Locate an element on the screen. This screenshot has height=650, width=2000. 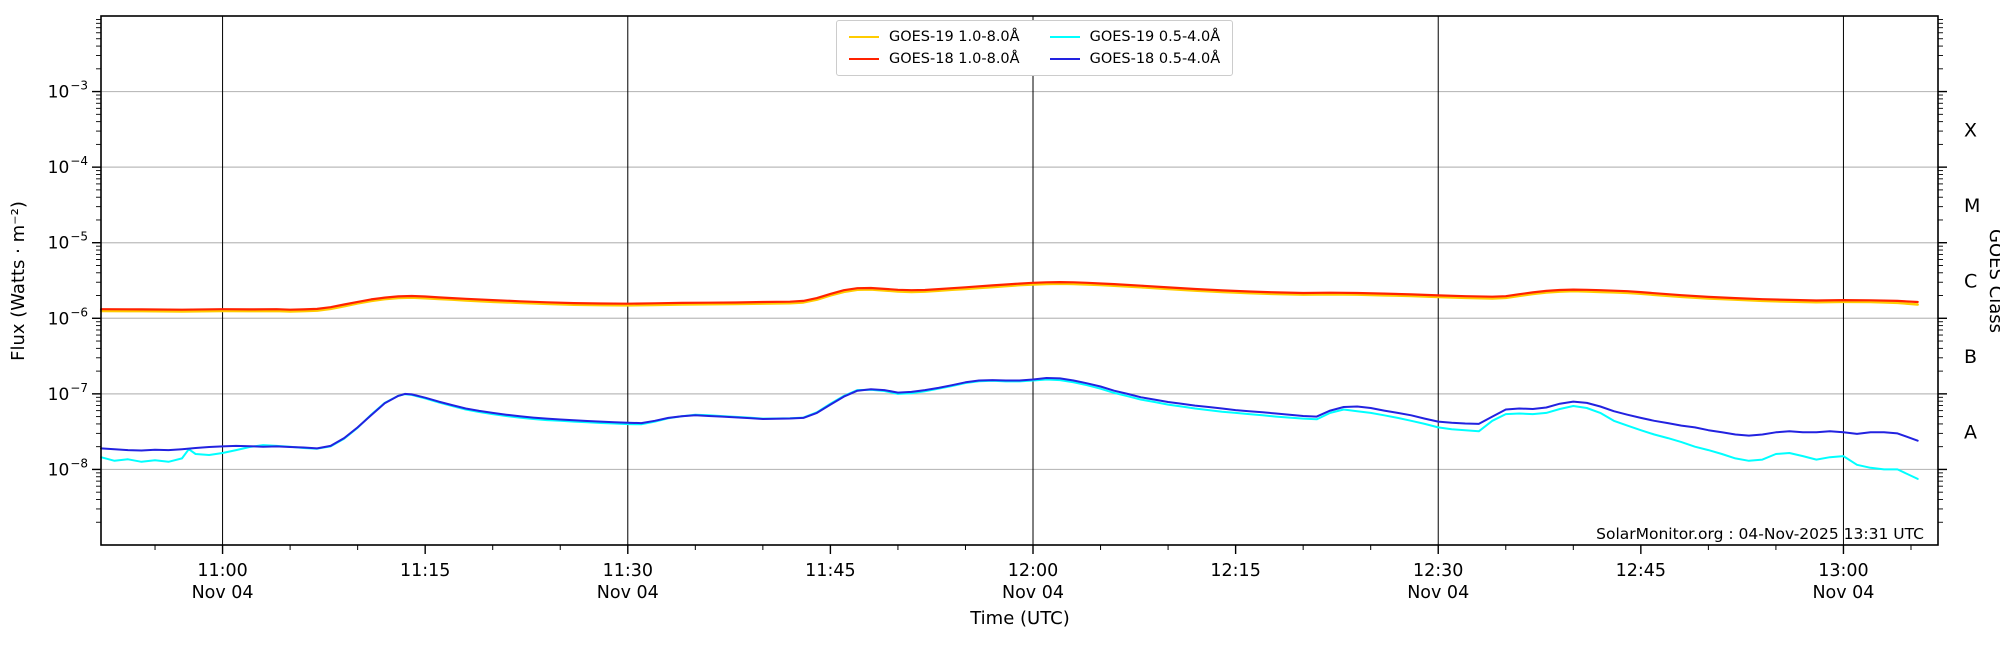
goes-class-label-c: C is located at coordinates (1970, 282).